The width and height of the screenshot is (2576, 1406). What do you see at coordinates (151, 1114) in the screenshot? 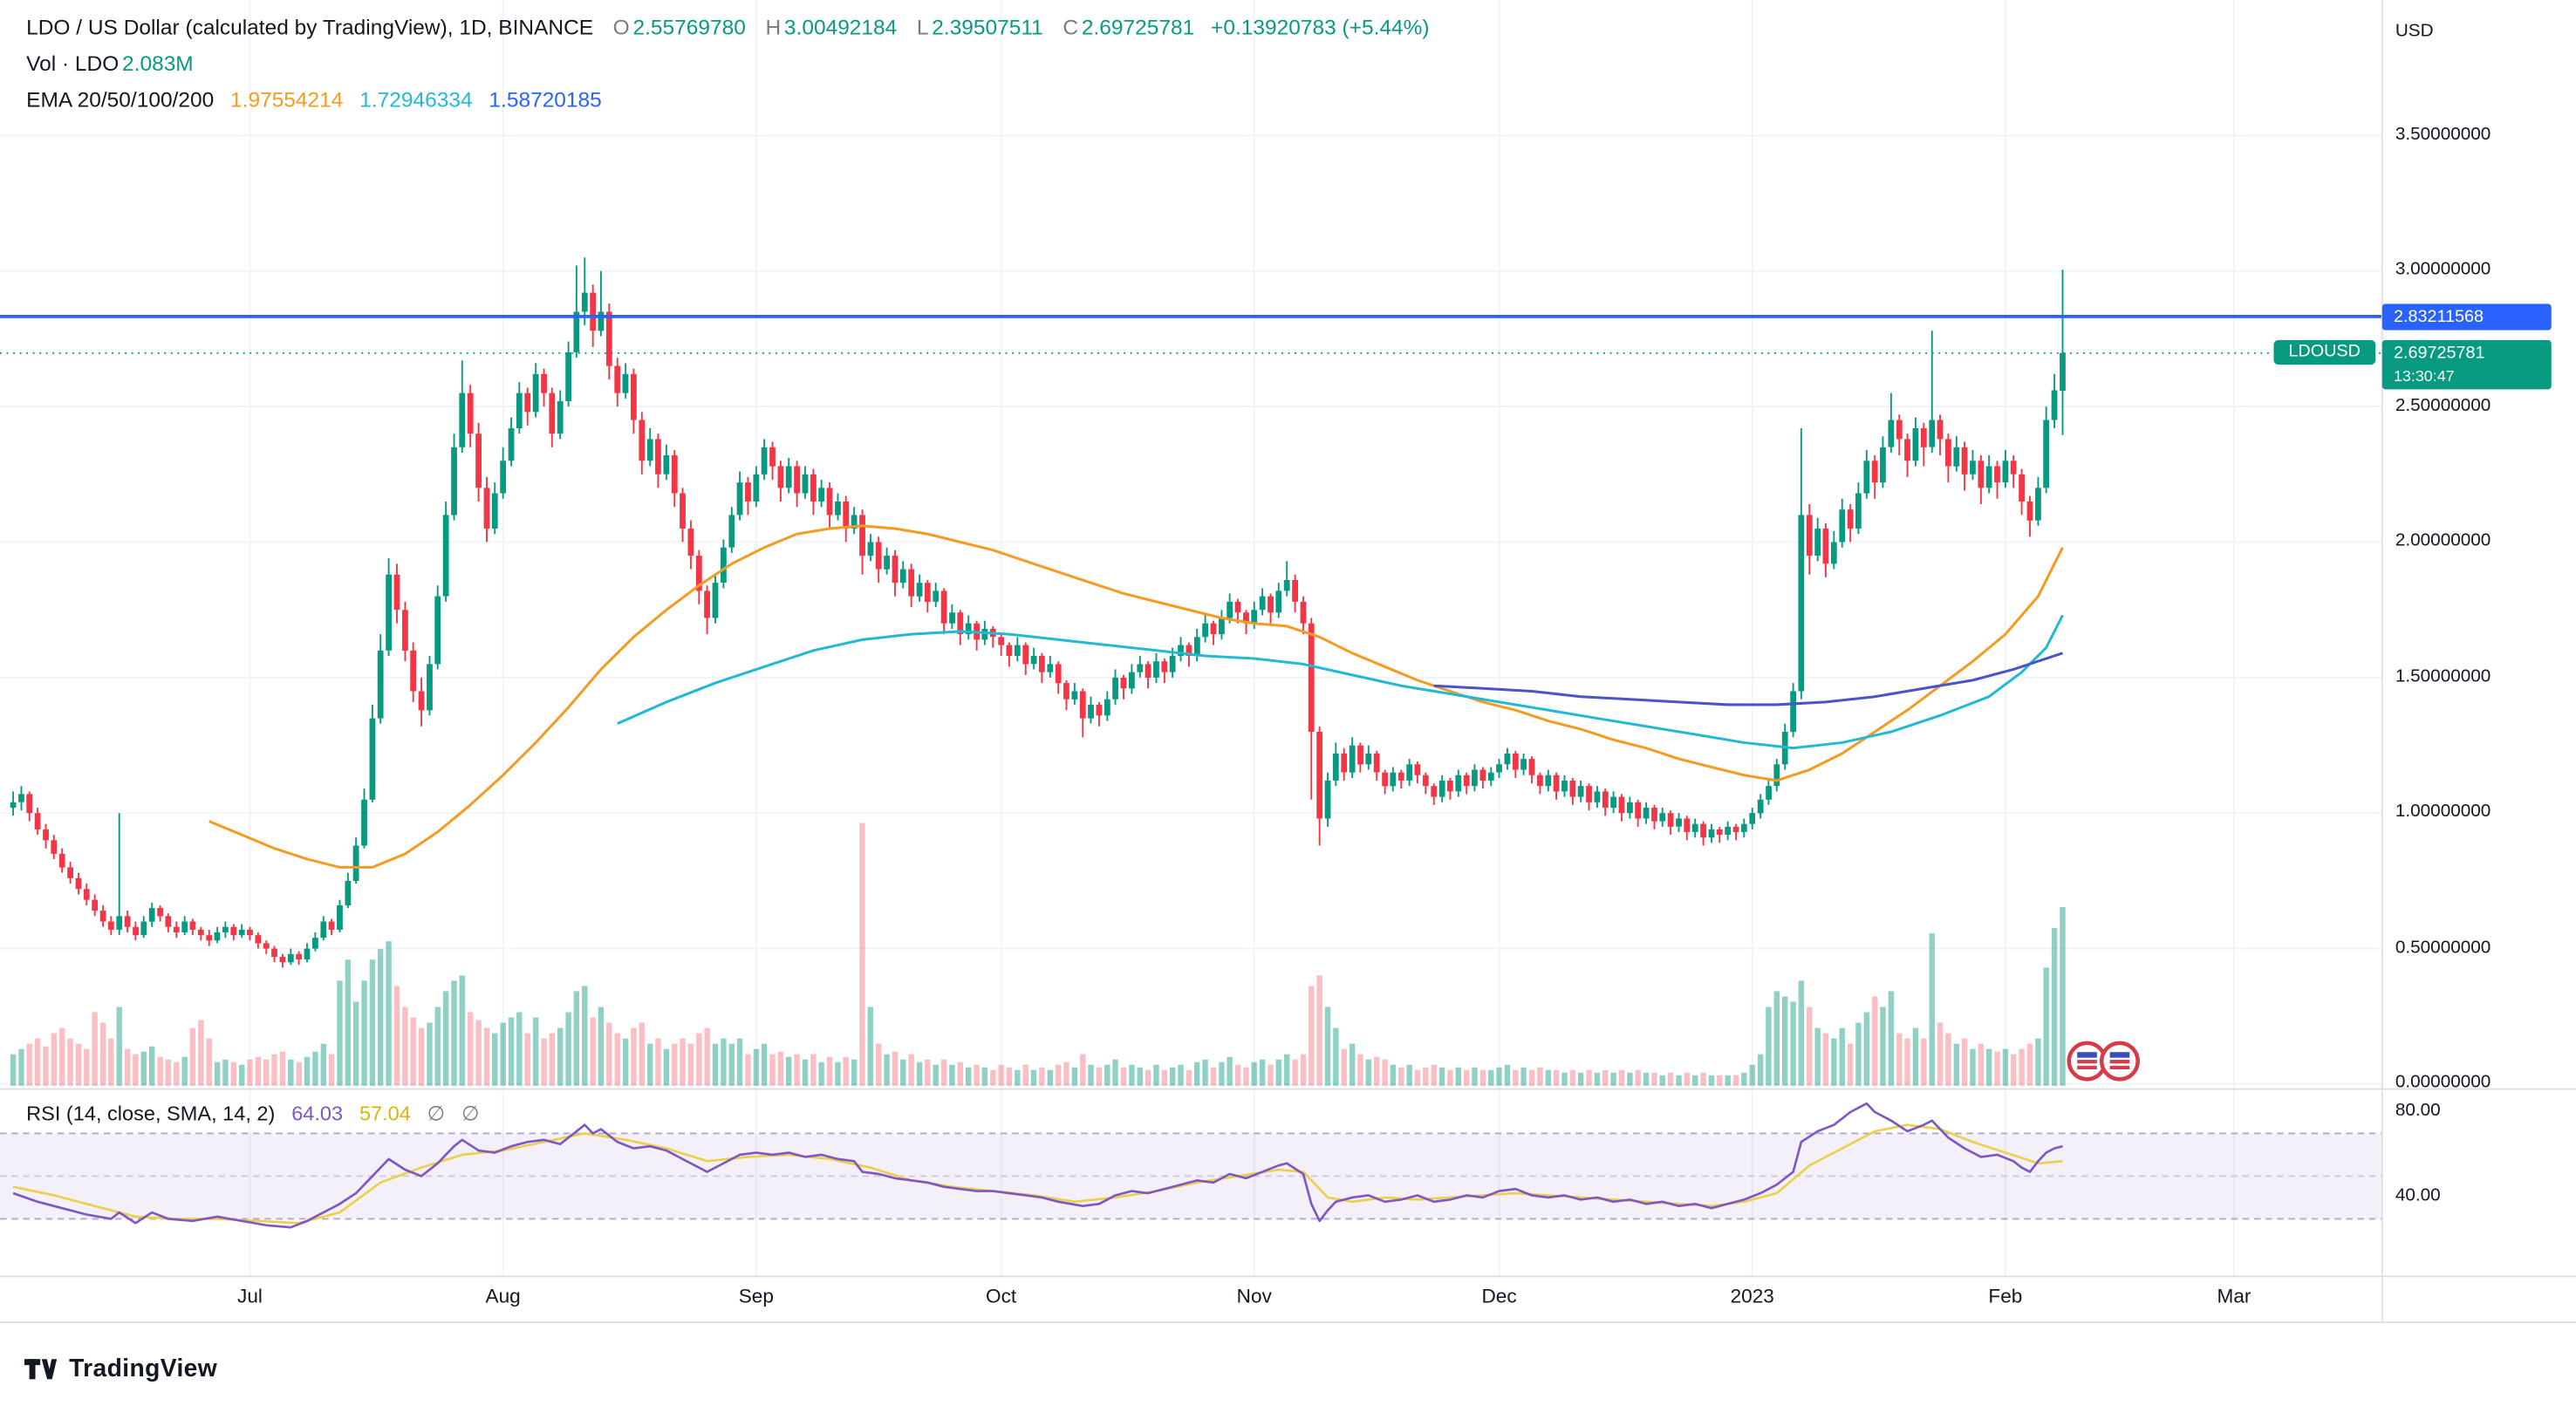
I see `rsi-label: RSI (14, close, SMA, 14, 2)` at bounding box center [151, 1114].